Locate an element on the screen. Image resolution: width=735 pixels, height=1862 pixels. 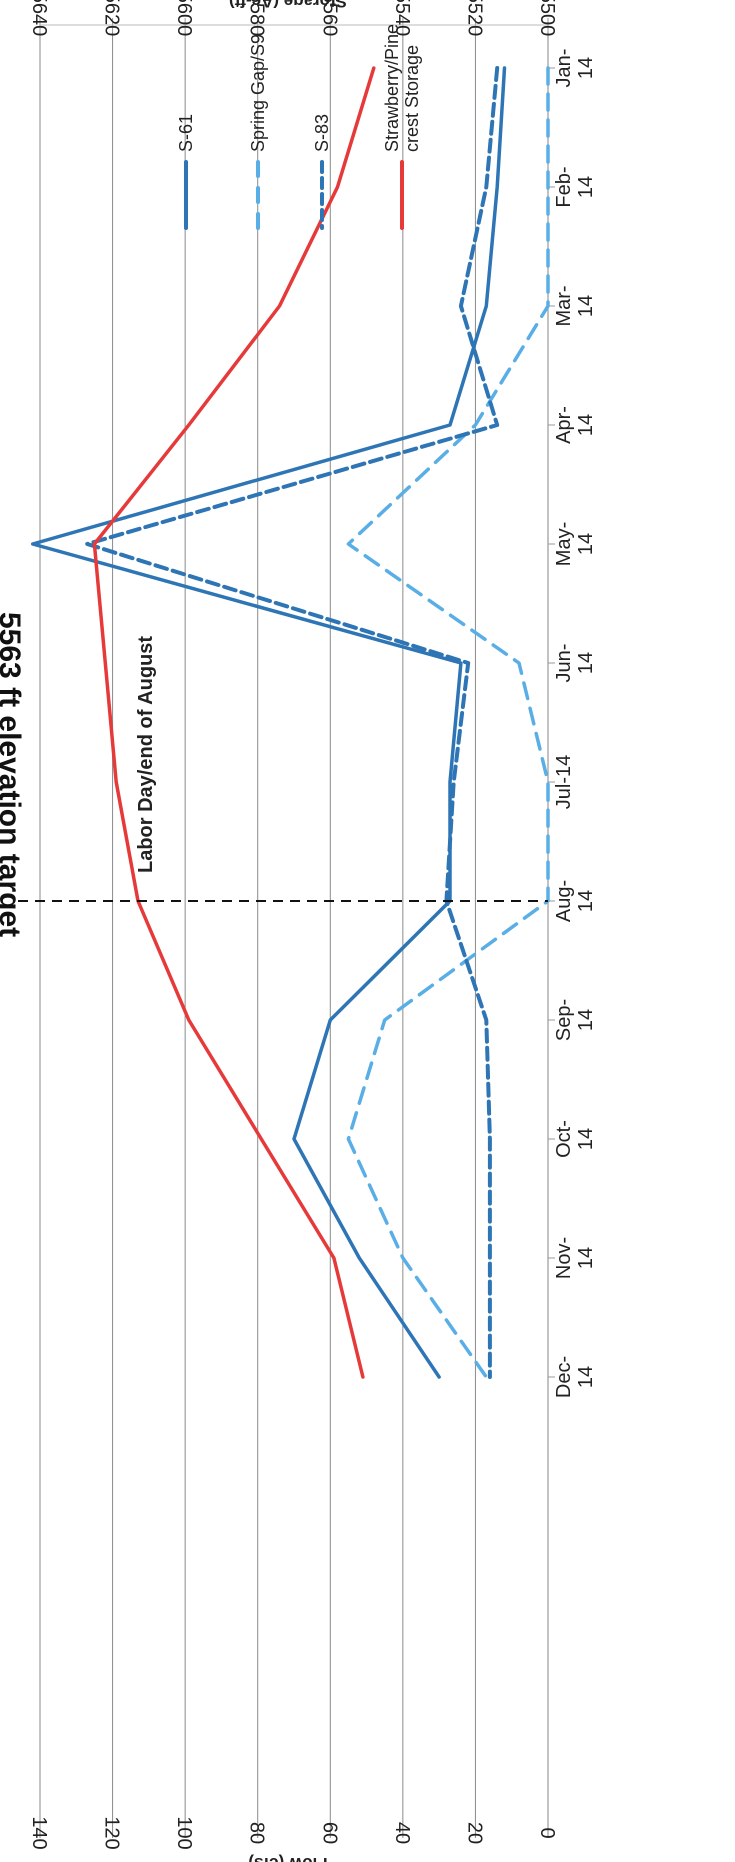
legend-label-3: Strawberry/Pinecrest Storage is located at coordinates (402, 88).